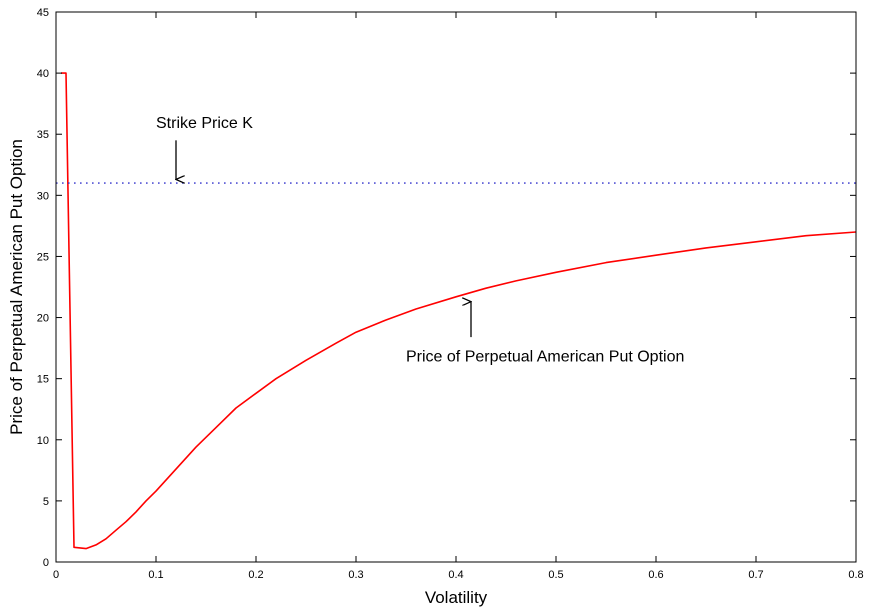 The image size is (871, 613). What do you see at coordinates (455, 575) in the screenshot?
I see `x-tick-label: 0.4` at bounding box center [455, 575].